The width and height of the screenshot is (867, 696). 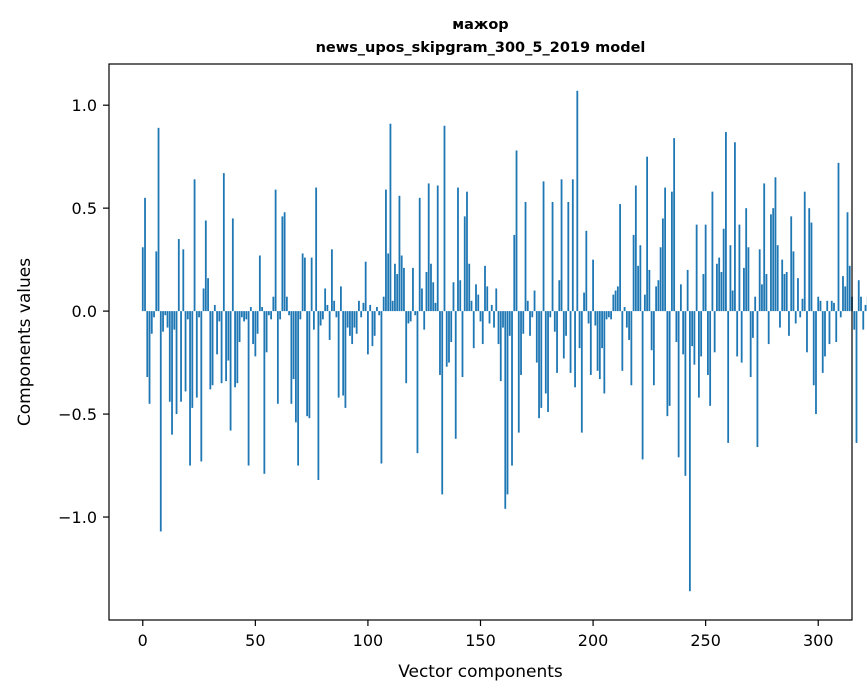 I want to click on x-tick-label-200: 200, so click(x=593, y=640).